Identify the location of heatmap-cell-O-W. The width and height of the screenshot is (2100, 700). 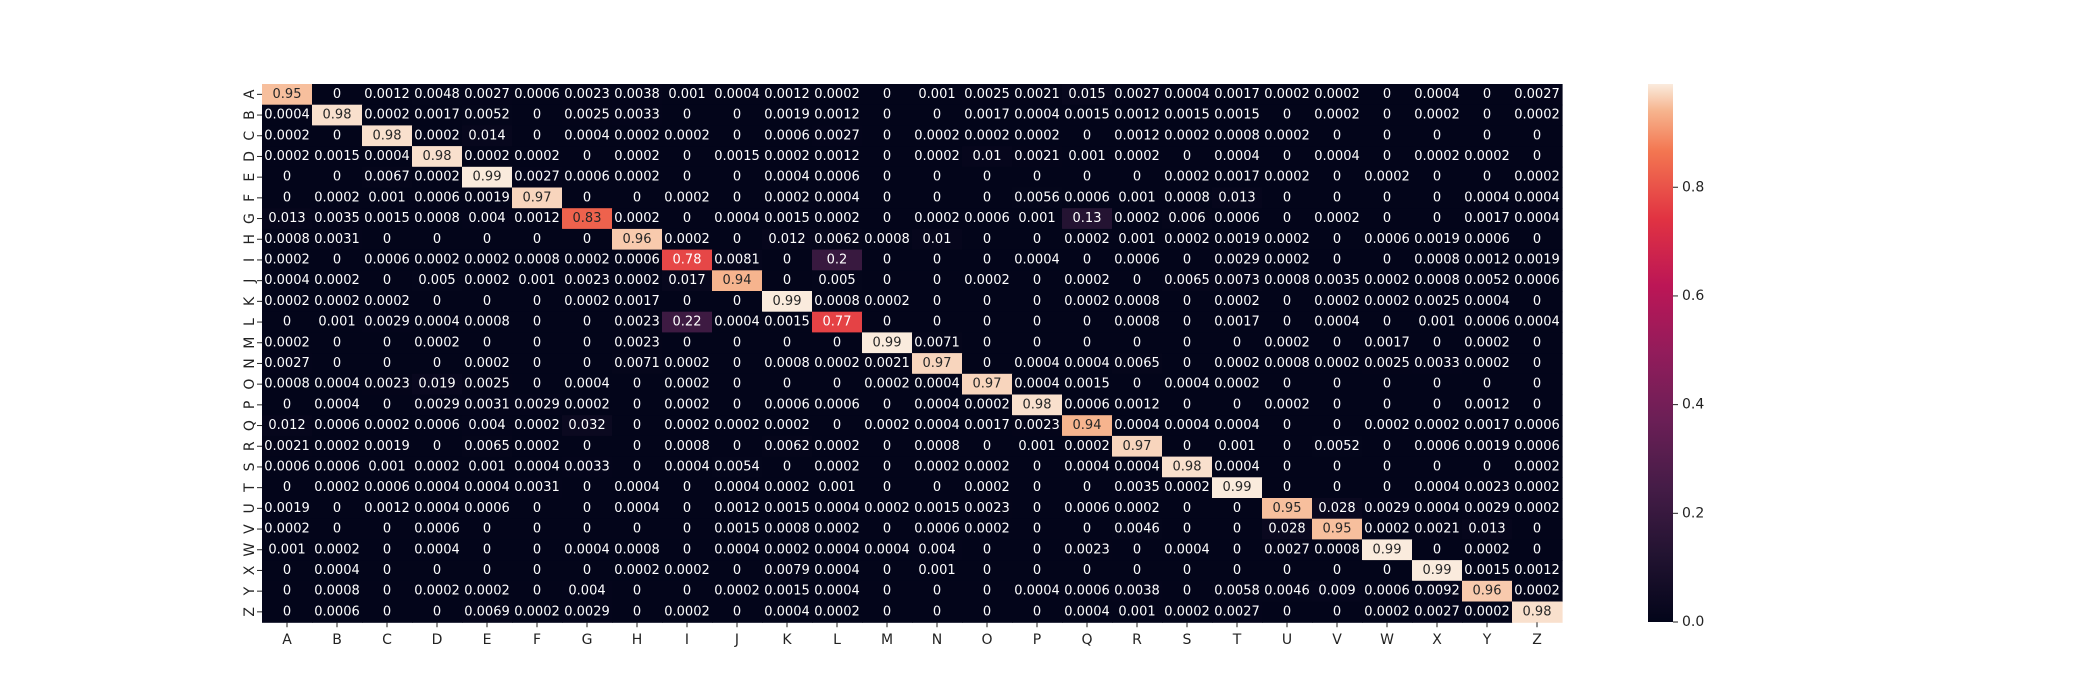
(1387, 384).